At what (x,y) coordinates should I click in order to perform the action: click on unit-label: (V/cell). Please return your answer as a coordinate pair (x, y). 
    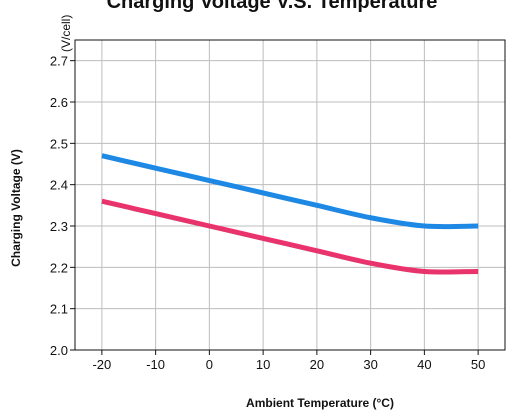
    Looking at the image, I should click on (66, 33).